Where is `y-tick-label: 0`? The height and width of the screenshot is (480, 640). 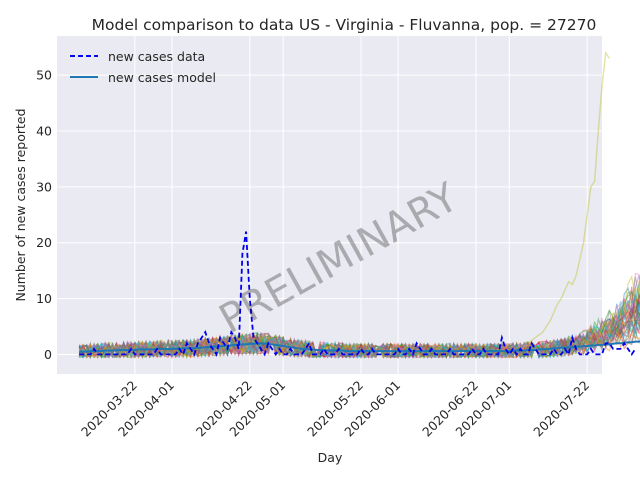
y-tick-label: 0 is located at coordinates (48, 354).